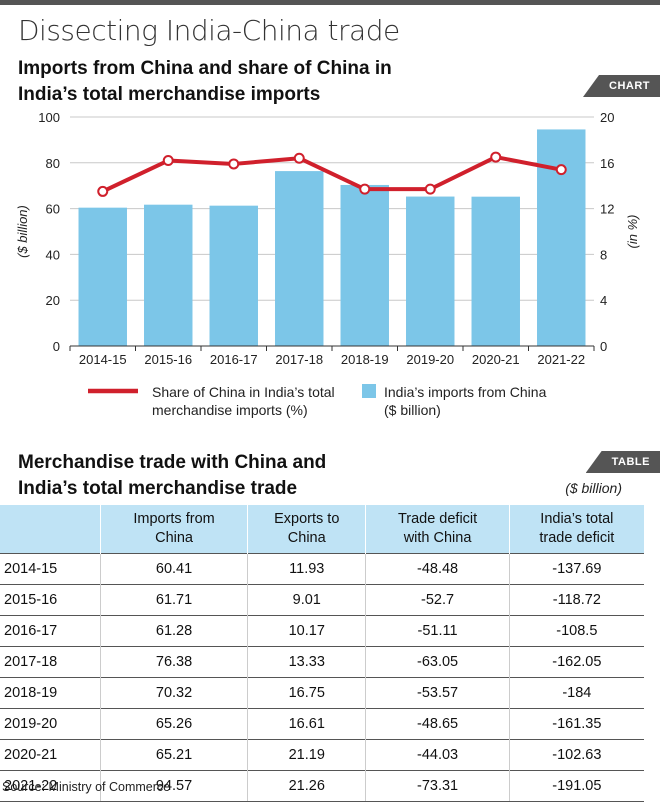 This screenshot has width=660, height=802. What do you see at coordinates (49, 117) in the screenshot?
I see `y-tick-label: 100` at bounding box center [49, 117].